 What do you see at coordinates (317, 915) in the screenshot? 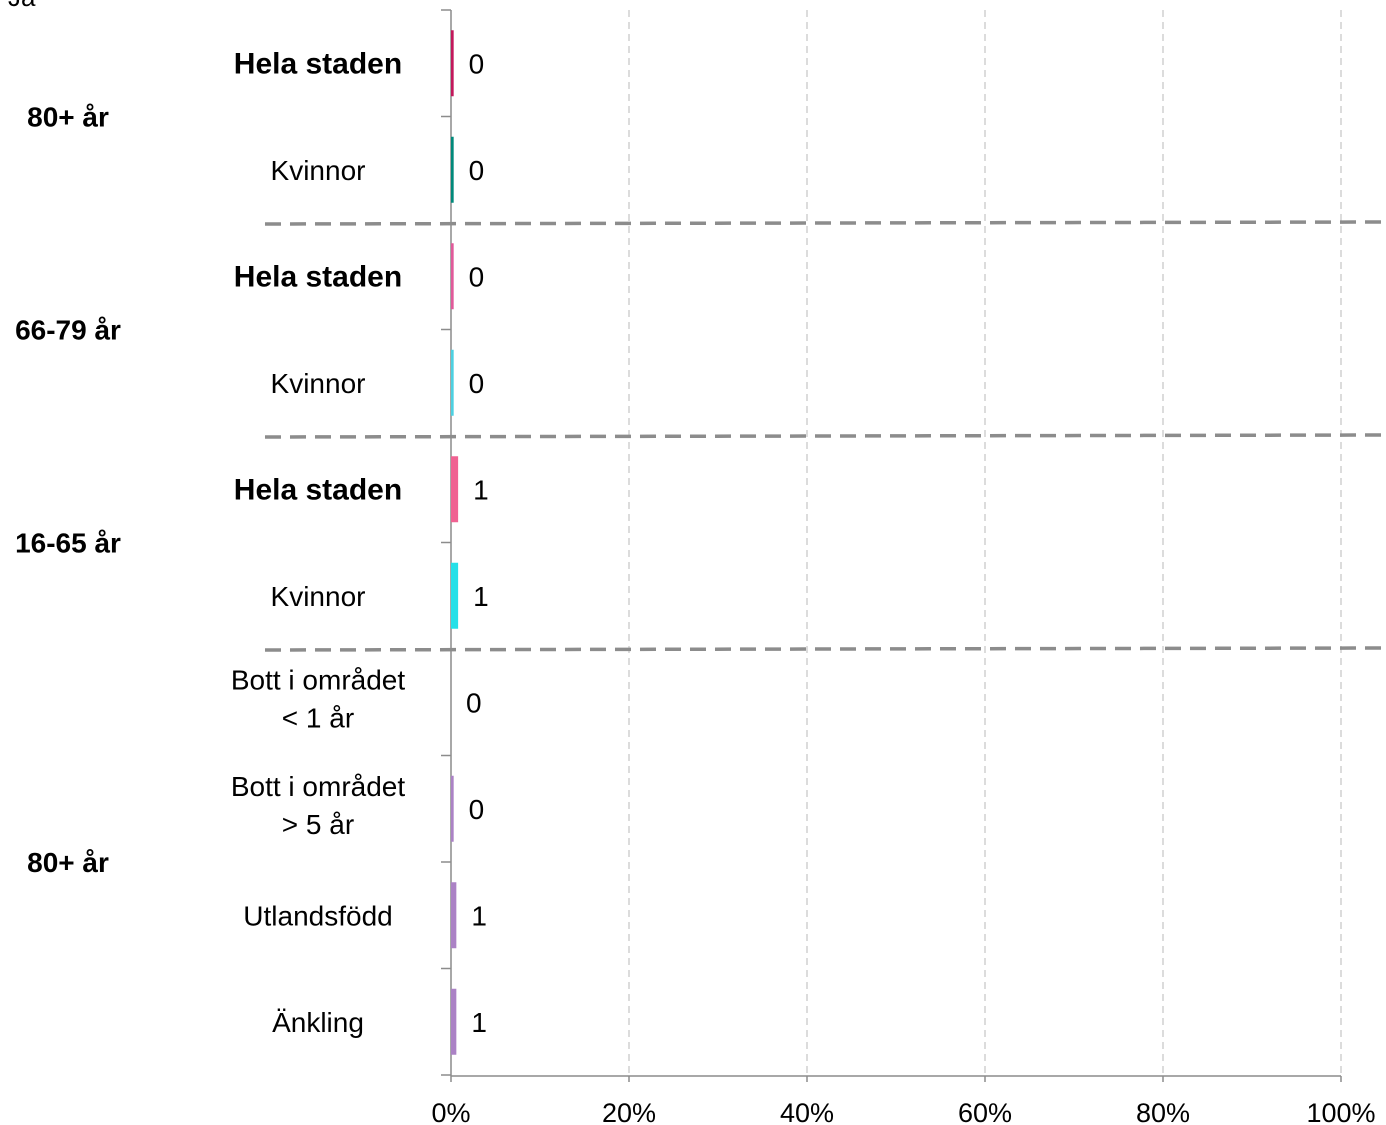
I see `category-label: Utlandsfödd` at bounding box center [317, 915].